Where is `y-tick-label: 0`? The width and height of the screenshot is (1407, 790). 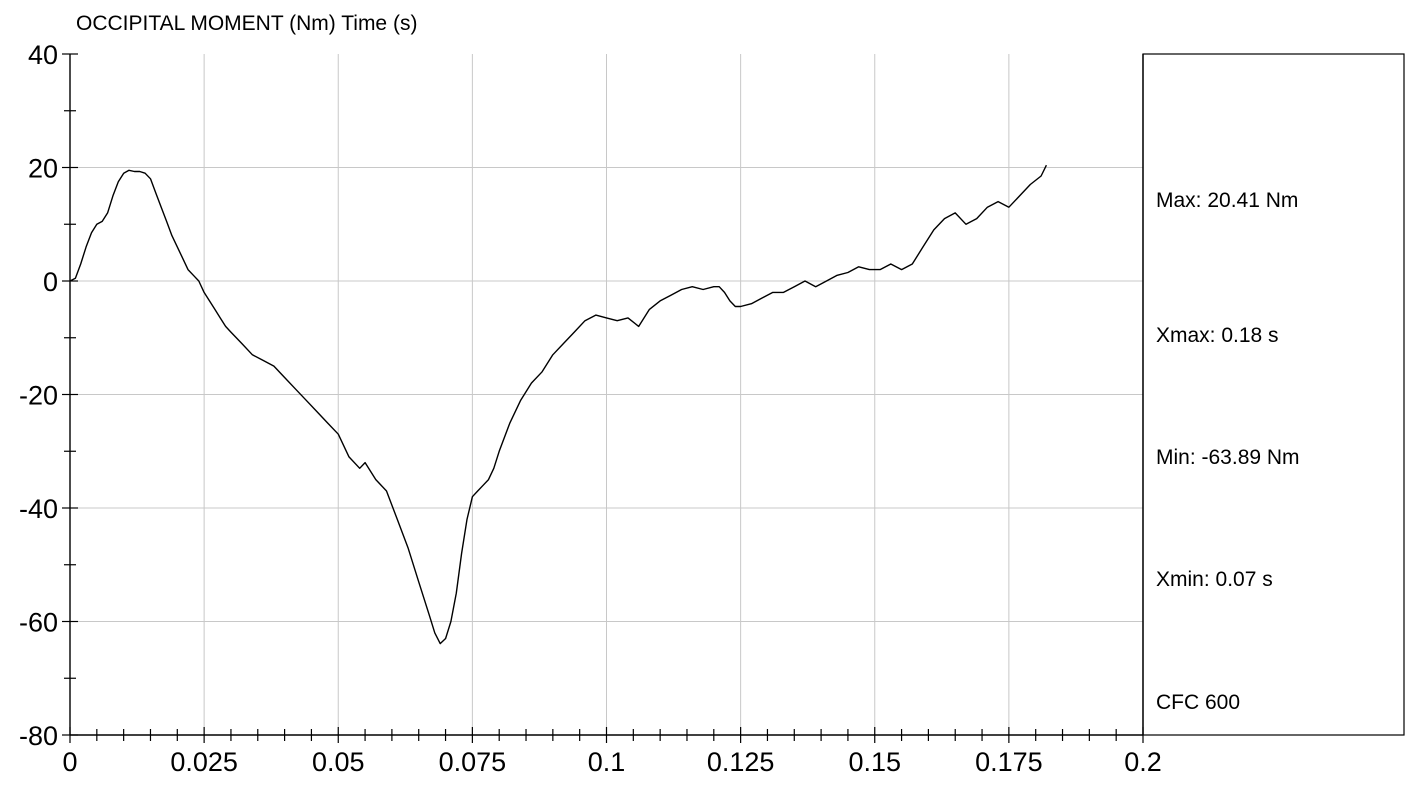
y-tick-label: 0 is located at coordinates (50, 282).